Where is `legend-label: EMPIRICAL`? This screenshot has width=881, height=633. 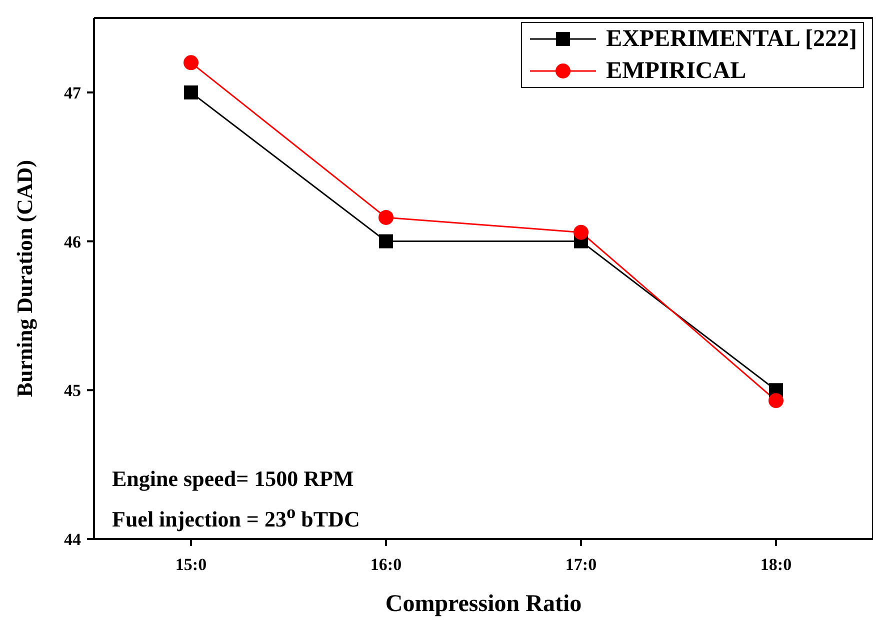 legend-label: EMPIRICAL is located at coordinates (676, 71).